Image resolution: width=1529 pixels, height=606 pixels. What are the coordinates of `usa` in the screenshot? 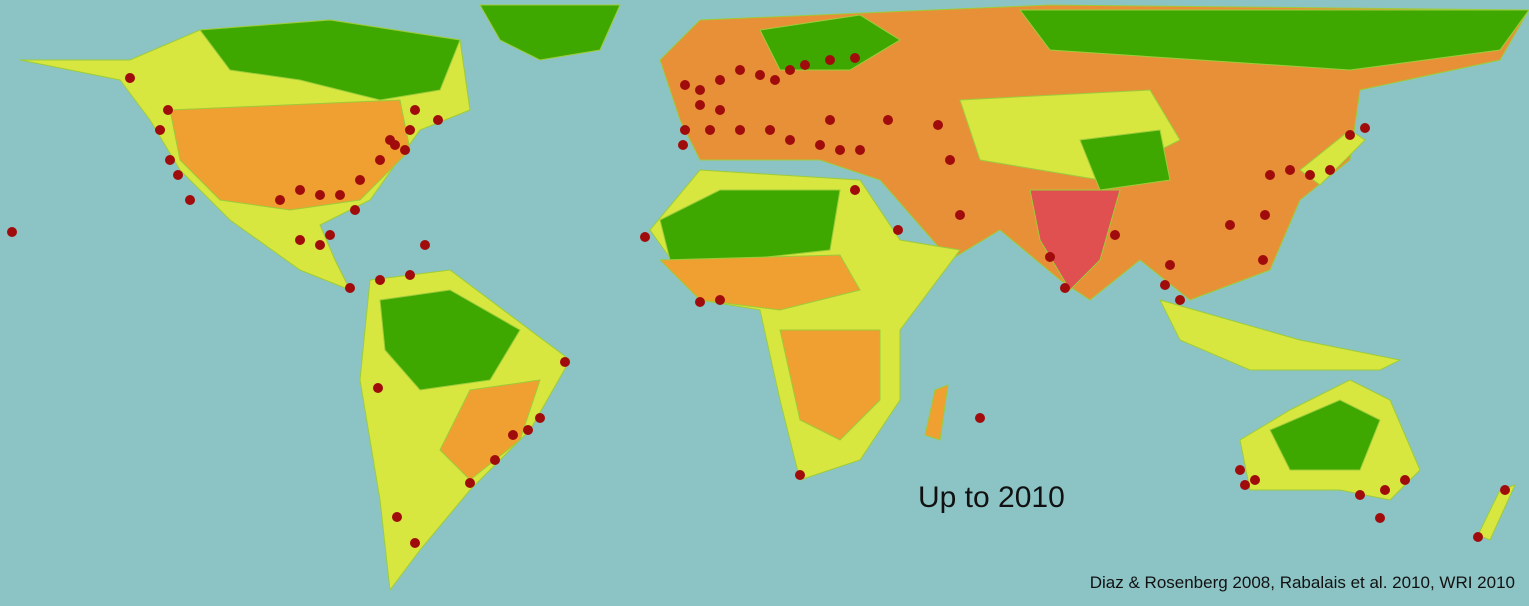 It's located at (290, 155).